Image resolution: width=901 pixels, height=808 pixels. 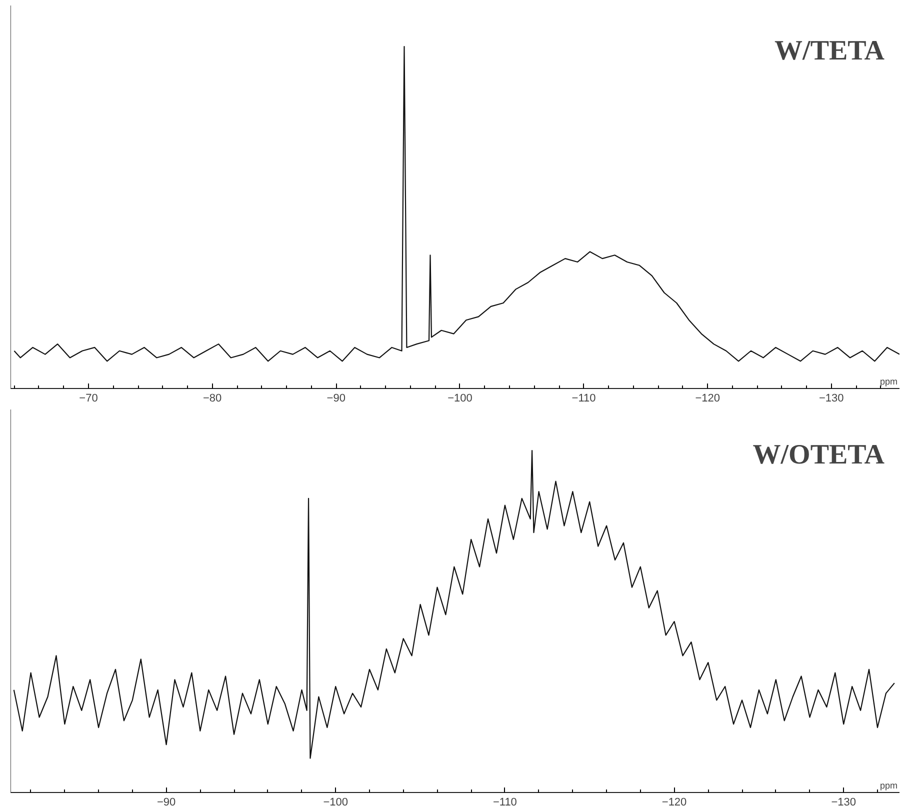 I want to click on chart-title: W/OTETA, so click(x=819, y=455).